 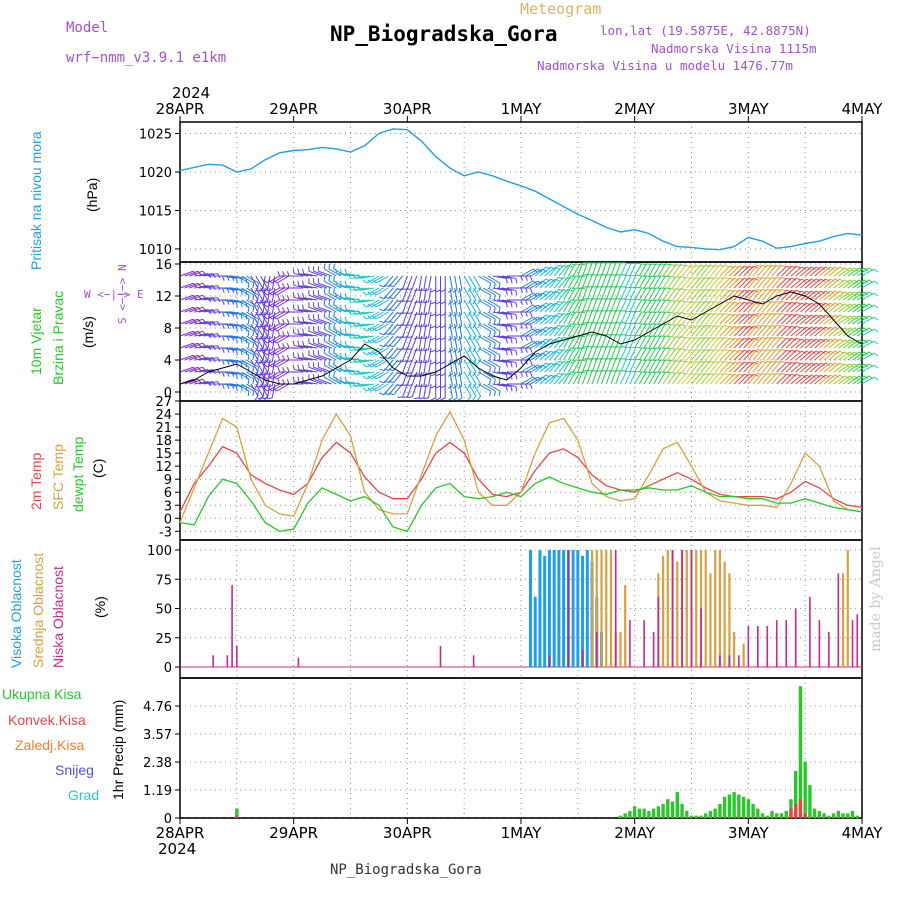 What do you see at coordinates (180, 109) in the screenshot?
I see `x-tick-label-top: 28APR` at bounding box center [180, 109].